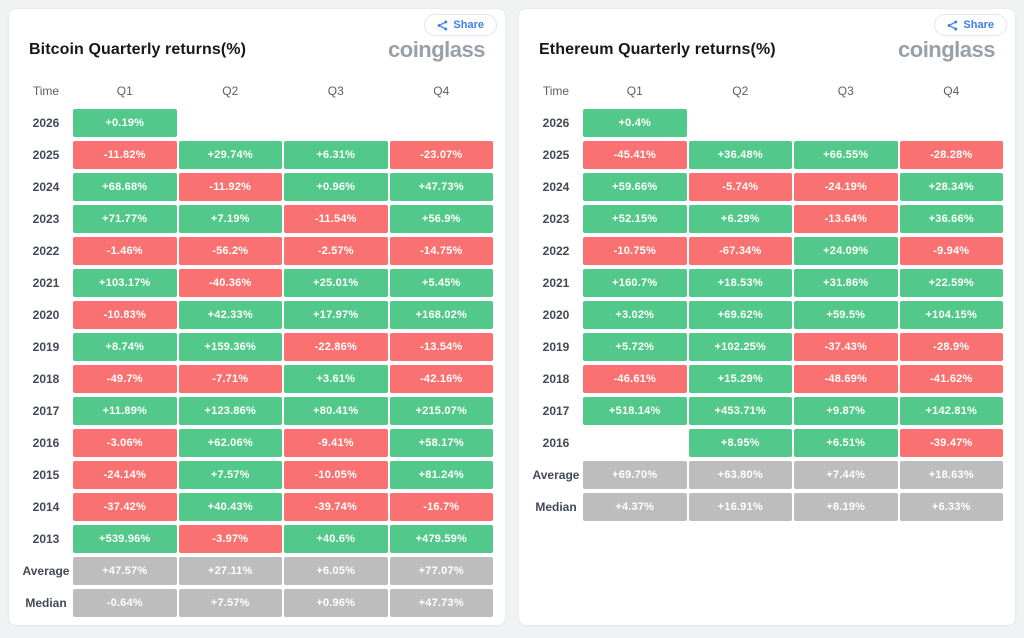  Describe the element at coordinates (846, 379) in the screenshot. I see `return-cell: -48.69%` at that location.